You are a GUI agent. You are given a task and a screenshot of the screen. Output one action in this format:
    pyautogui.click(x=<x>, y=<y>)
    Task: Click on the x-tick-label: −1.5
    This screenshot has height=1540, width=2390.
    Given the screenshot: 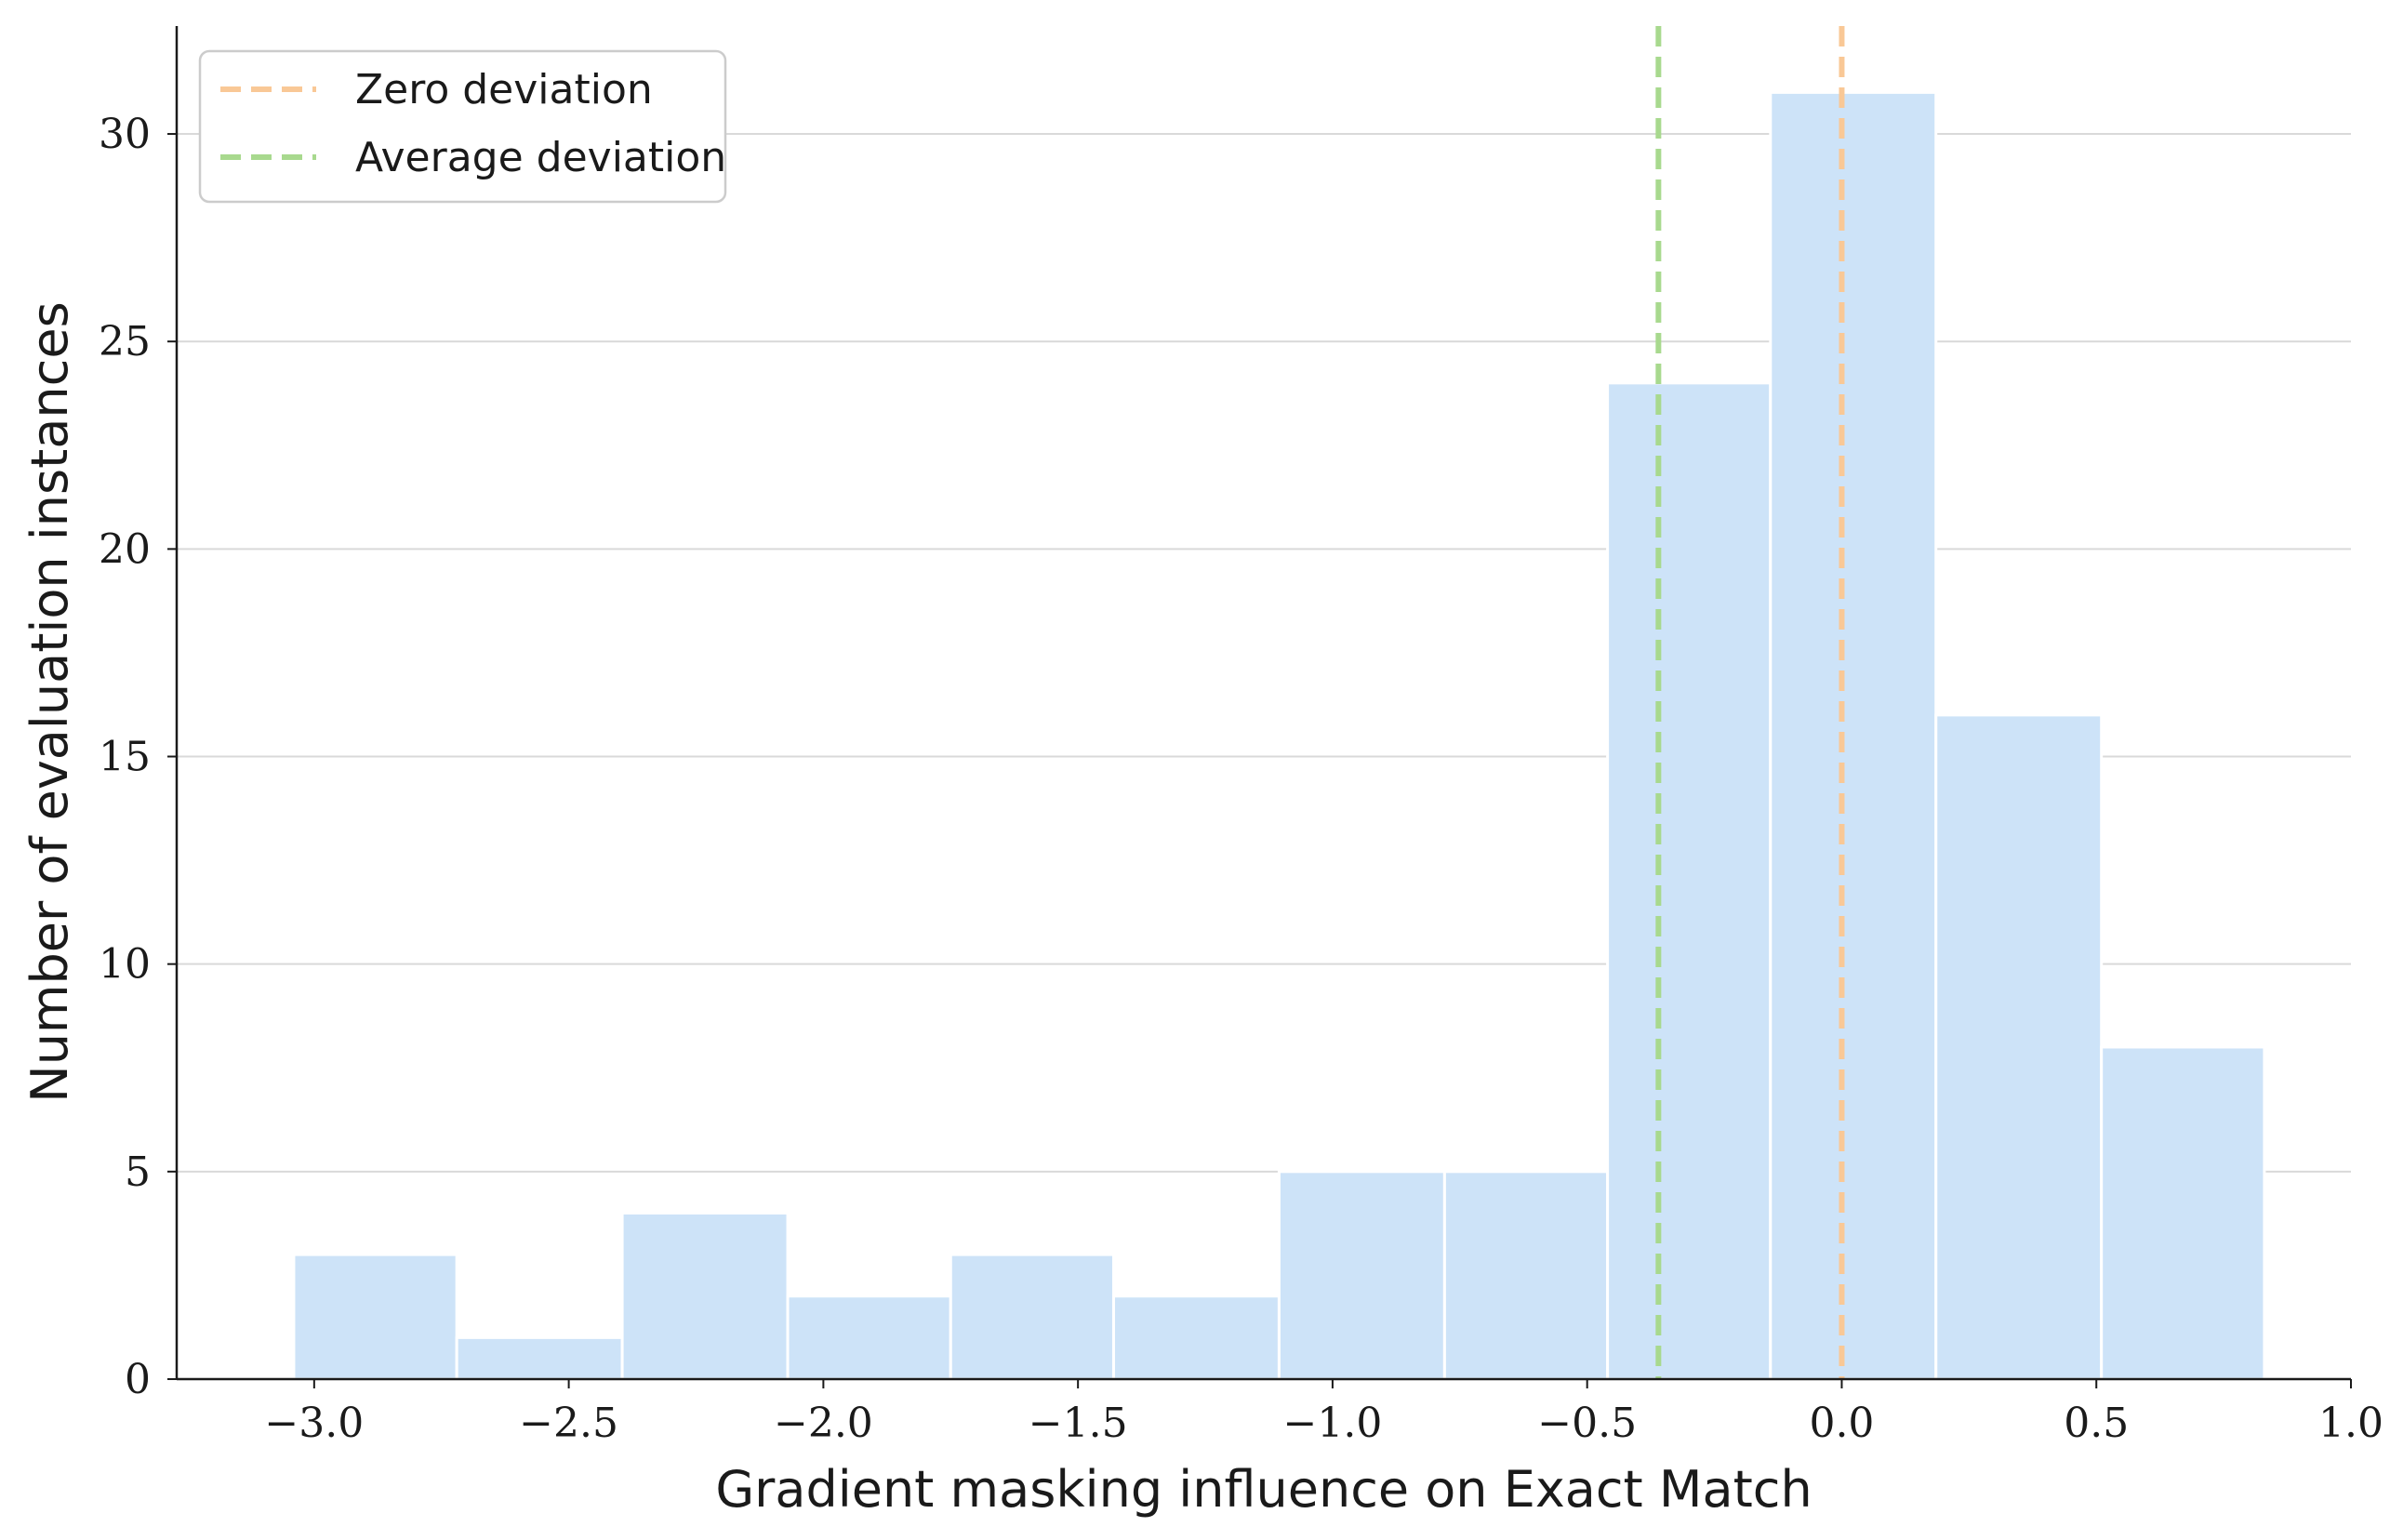 What is the action you would take?
    pyautogui.click(x=1078, y=1423)
    